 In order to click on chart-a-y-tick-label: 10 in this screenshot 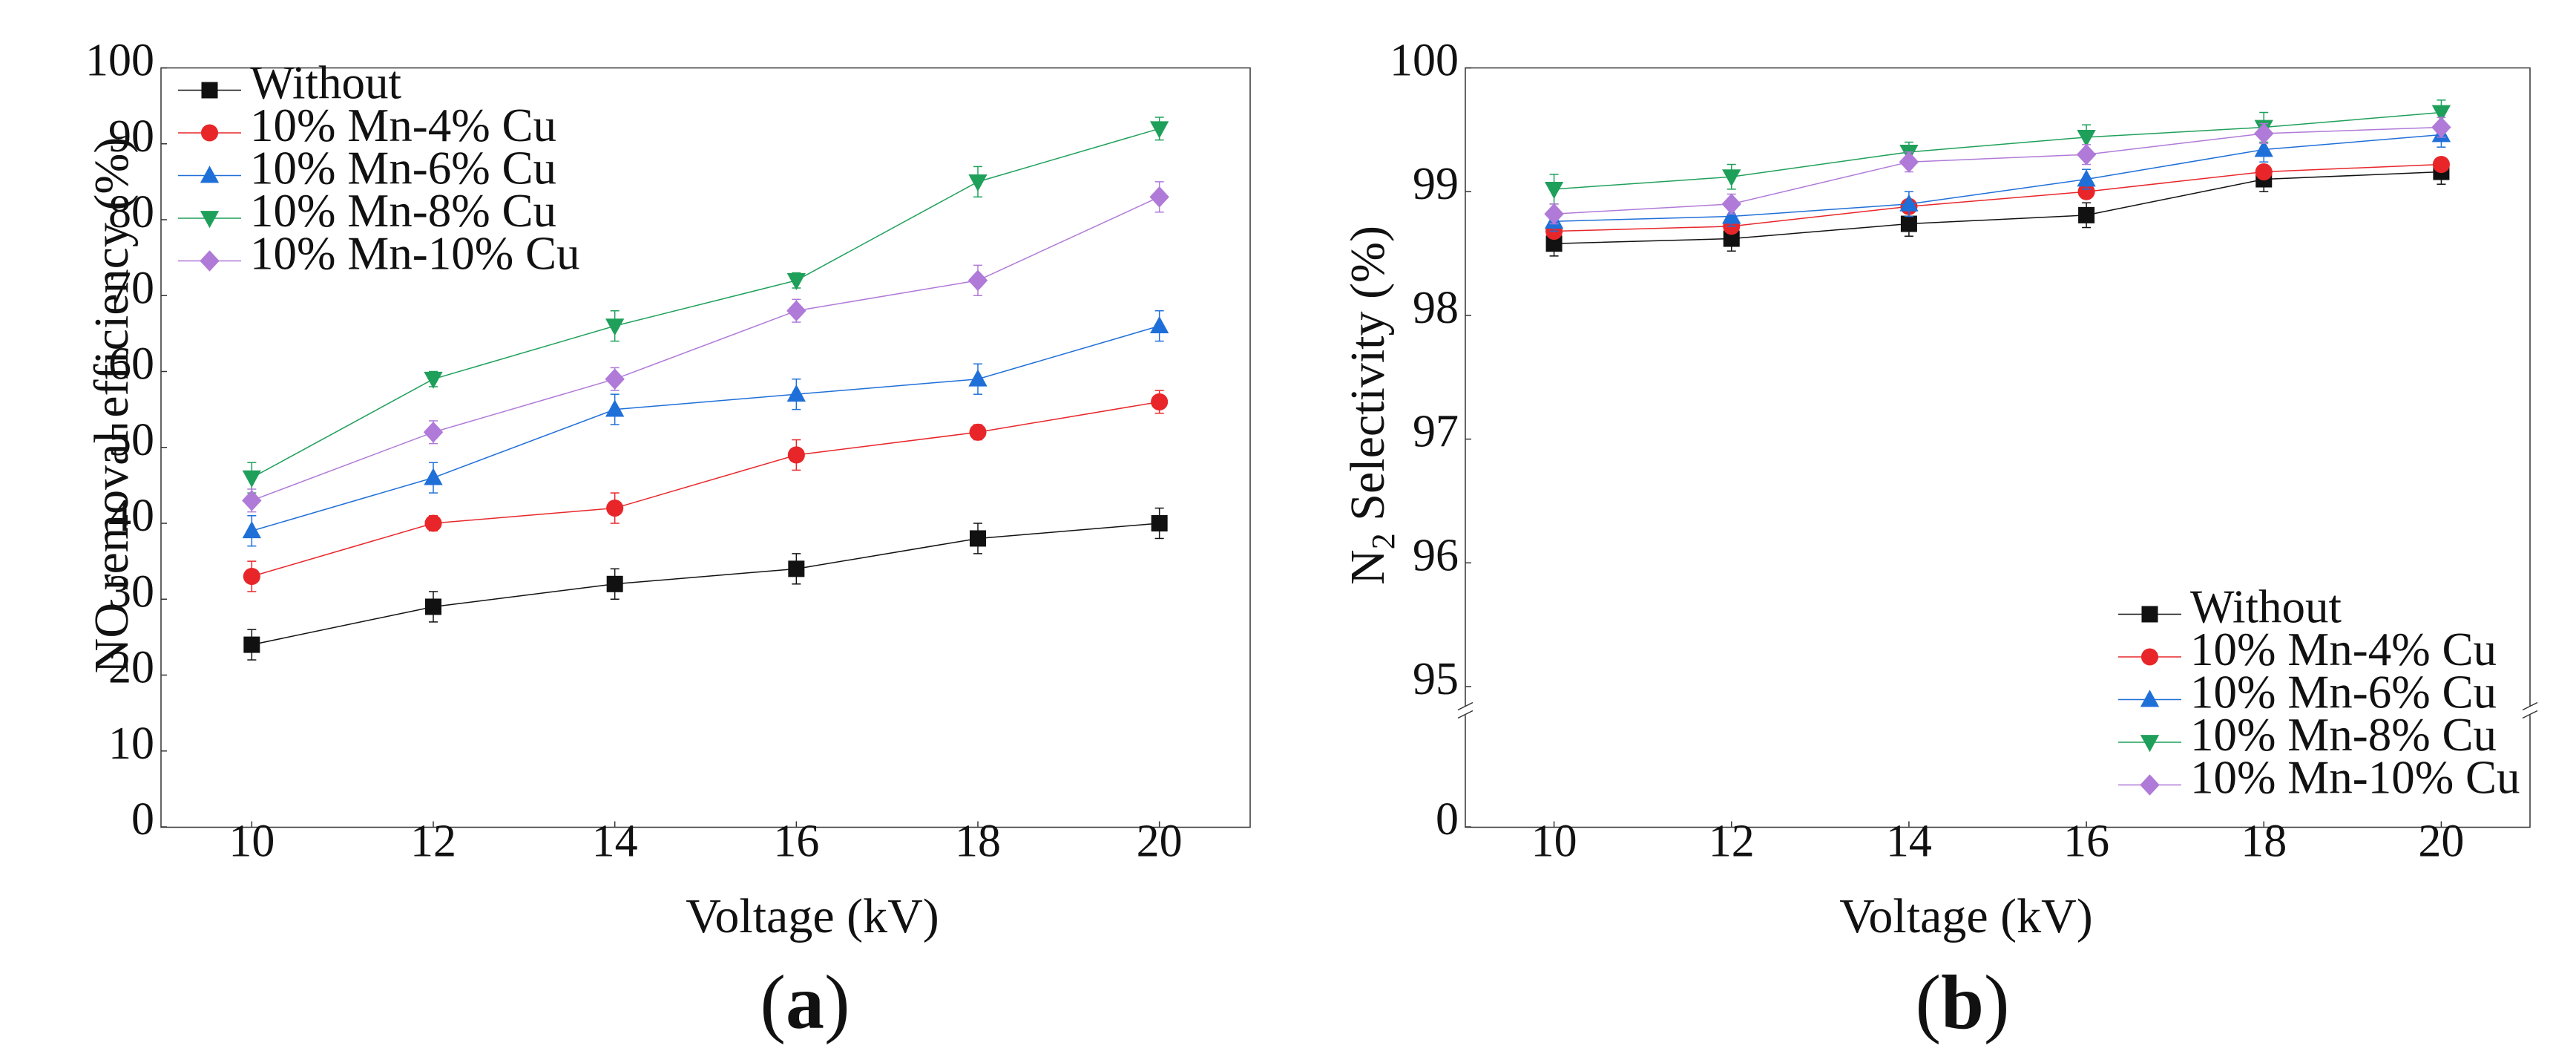, I will do `click(131, 744)`.